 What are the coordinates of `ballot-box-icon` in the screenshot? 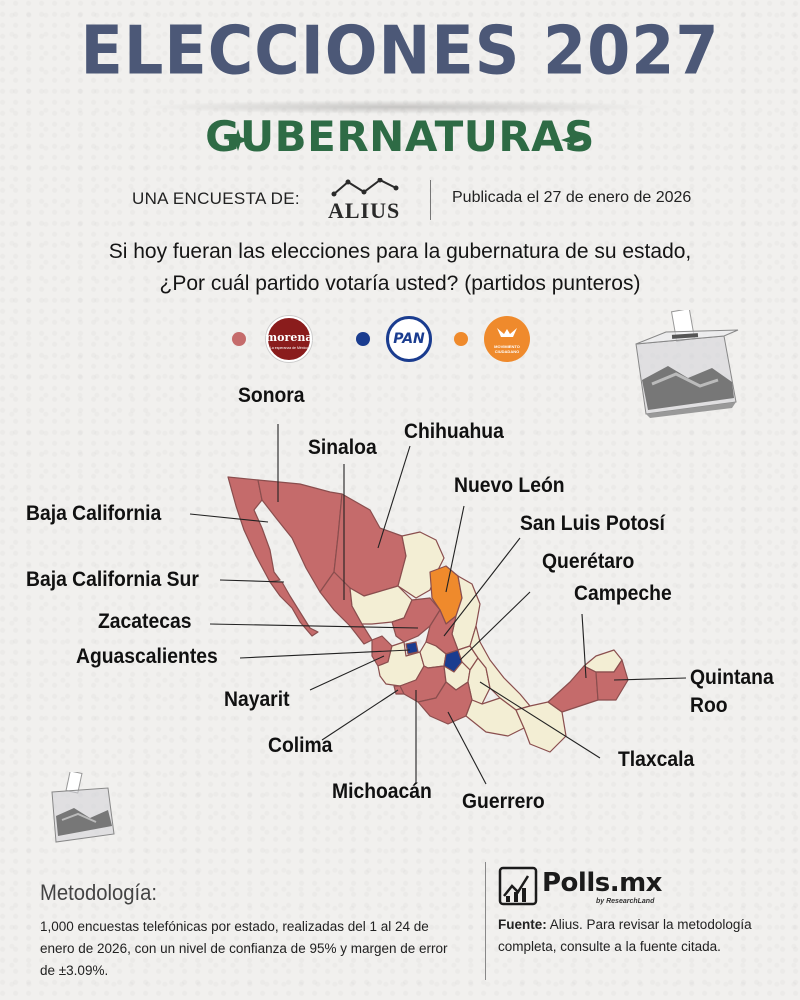 It's located at (687, 364).